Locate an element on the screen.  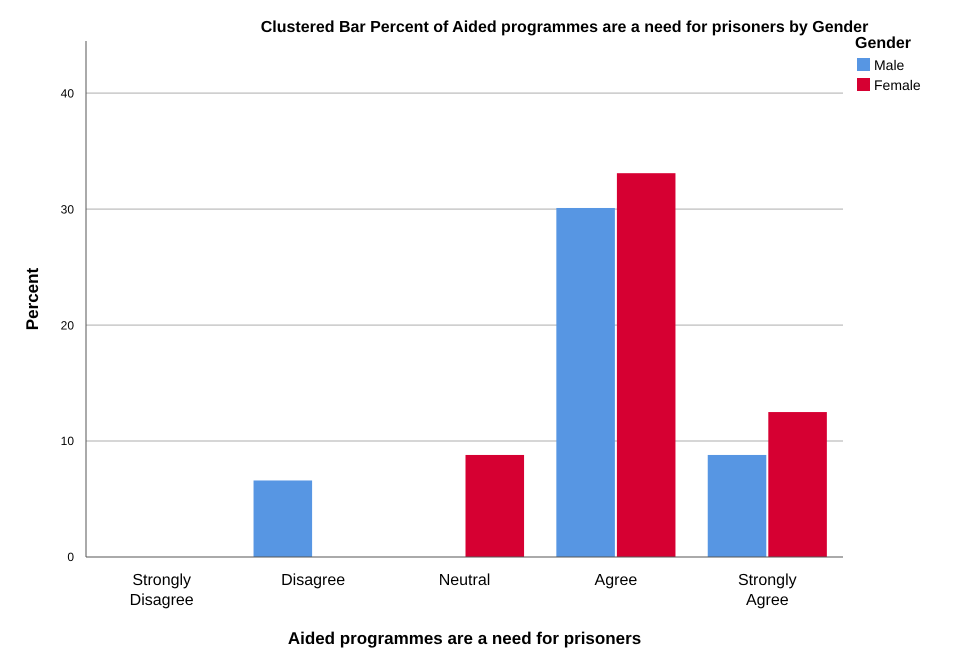
legend-label: Female is located at coordinates (897, 85).